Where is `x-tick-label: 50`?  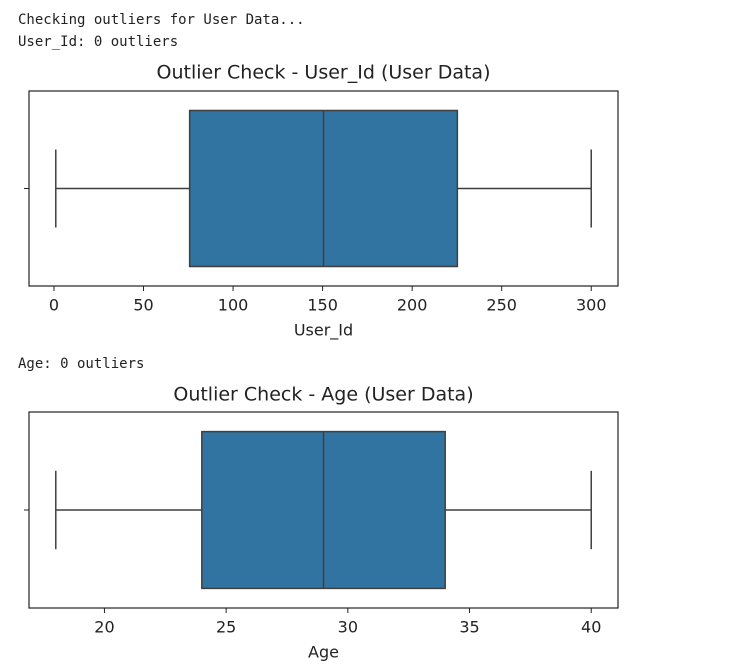 x-tick-label: 50 is located at coordinates (143, 305).